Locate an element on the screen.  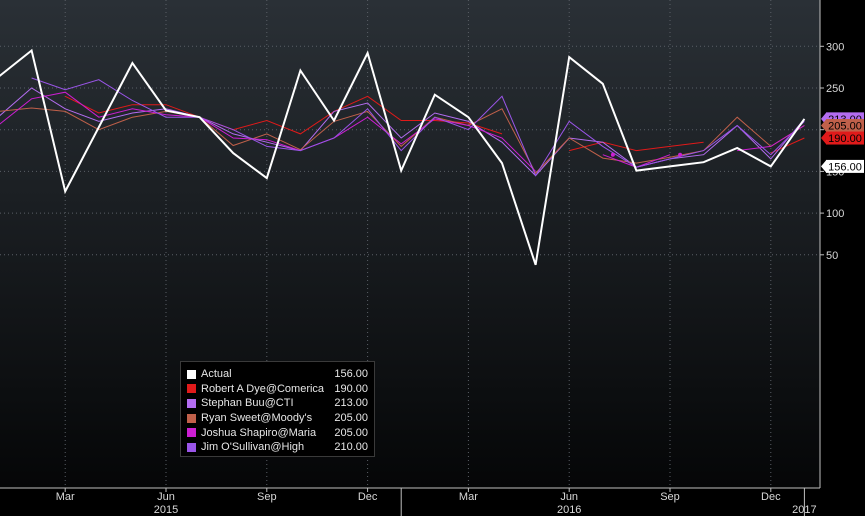
legend-swatch-buu is located at coordinates (191, 403).